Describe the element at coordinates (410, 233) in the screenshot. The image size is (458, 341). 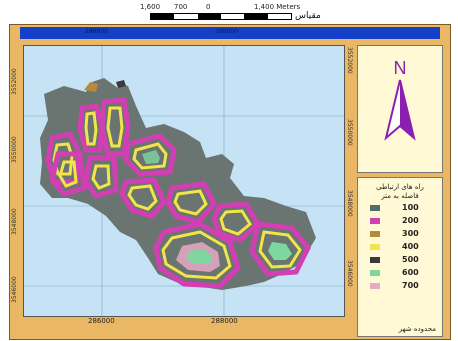
I see `legend-label: 300` at that location.